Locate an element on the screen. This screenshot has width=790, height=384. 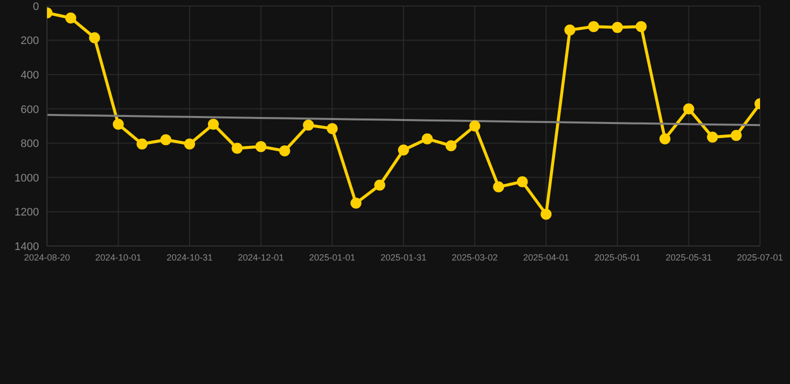
y-tick-label: 800 is located at coordinates (29, 144).